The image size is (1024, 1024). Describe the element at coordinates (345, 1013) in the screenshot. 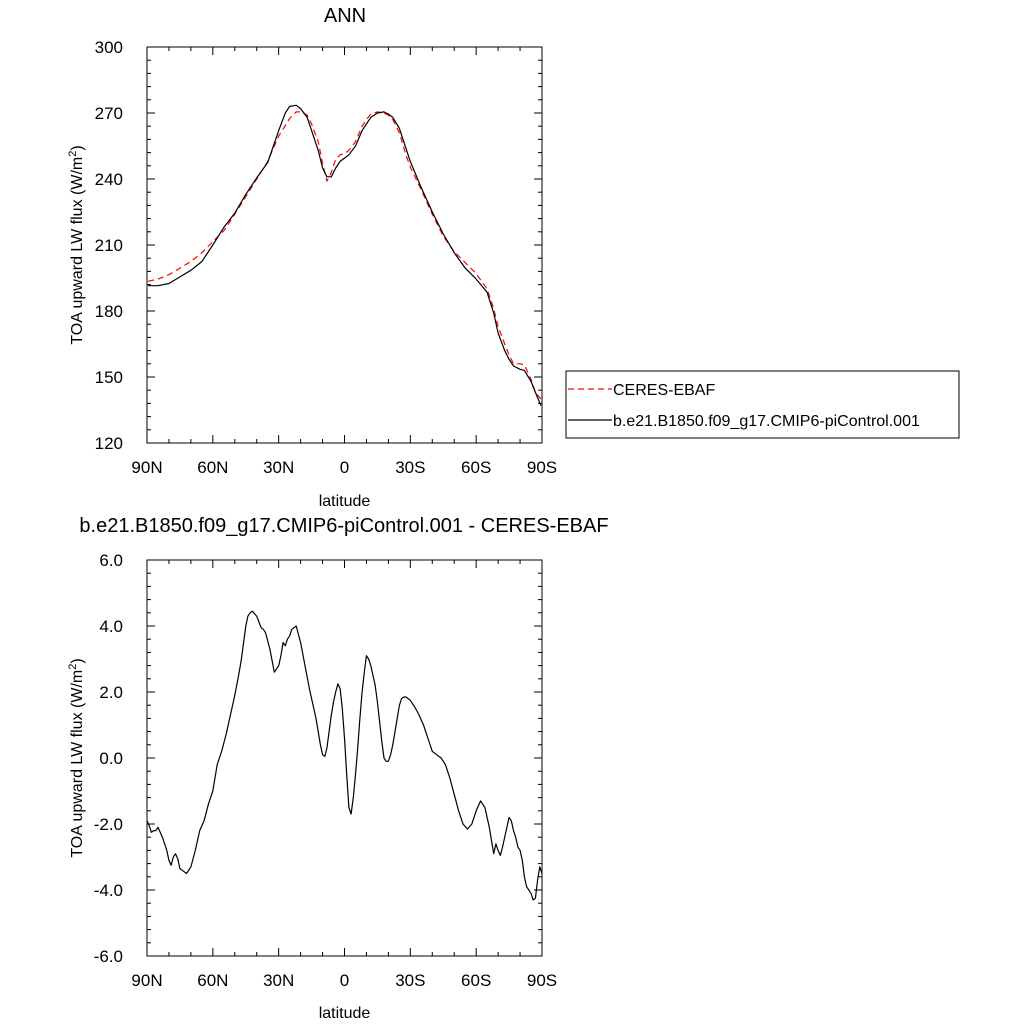

I see `chart-bottom-xlabel: latitude` at that location.